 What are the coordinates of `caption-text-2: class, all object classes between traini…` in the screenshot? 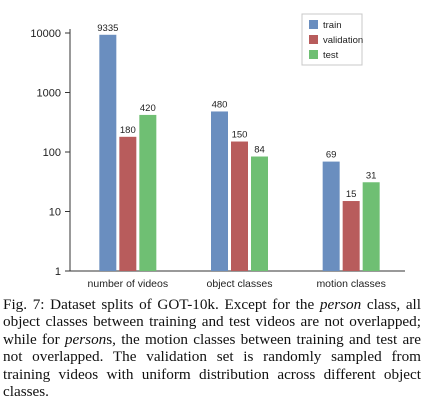 It's located at (212, 322).